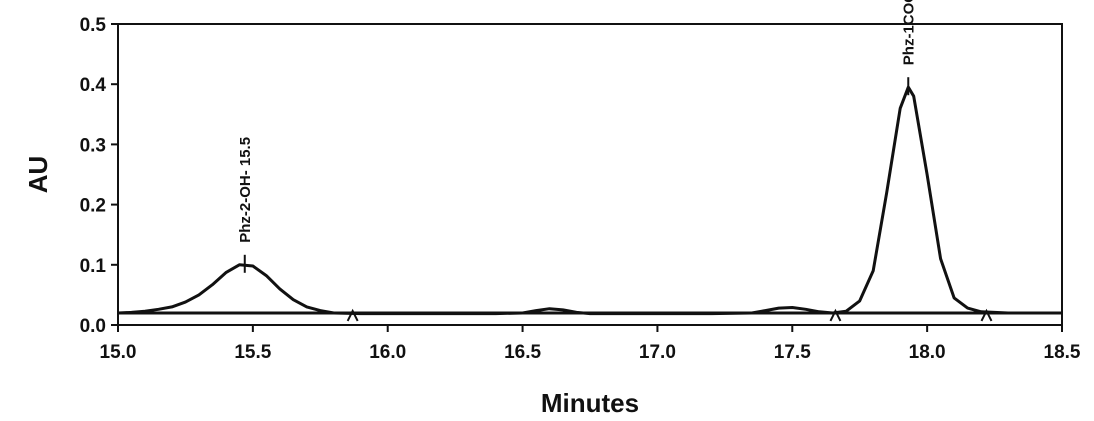  Describe the element at coordinates (252, 352) in the screenshot. I see `x-tick-label: 15.5` at that location.